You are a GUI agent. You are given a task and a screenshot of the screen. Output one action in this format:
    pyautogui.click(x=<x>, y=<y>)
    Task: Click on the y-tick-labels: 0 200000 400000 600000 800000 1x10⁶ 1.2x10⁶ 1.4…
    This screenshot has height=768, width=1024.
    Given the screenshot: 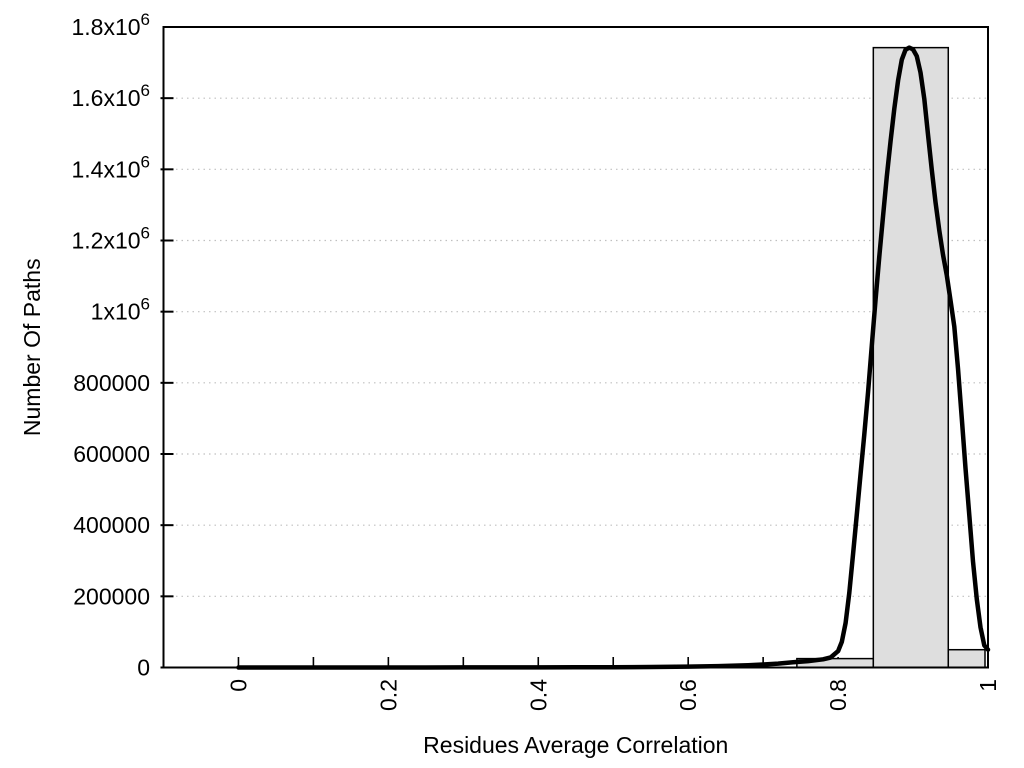 What is the action you would take?
    pyautogui.click(x=110, y=345)
    